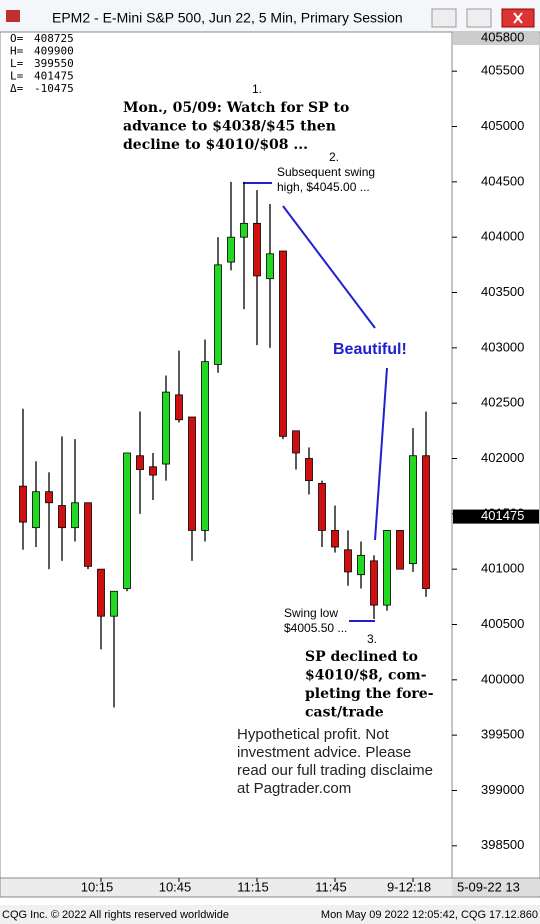  I want to click on info-value: 401475, so click(54, 76).